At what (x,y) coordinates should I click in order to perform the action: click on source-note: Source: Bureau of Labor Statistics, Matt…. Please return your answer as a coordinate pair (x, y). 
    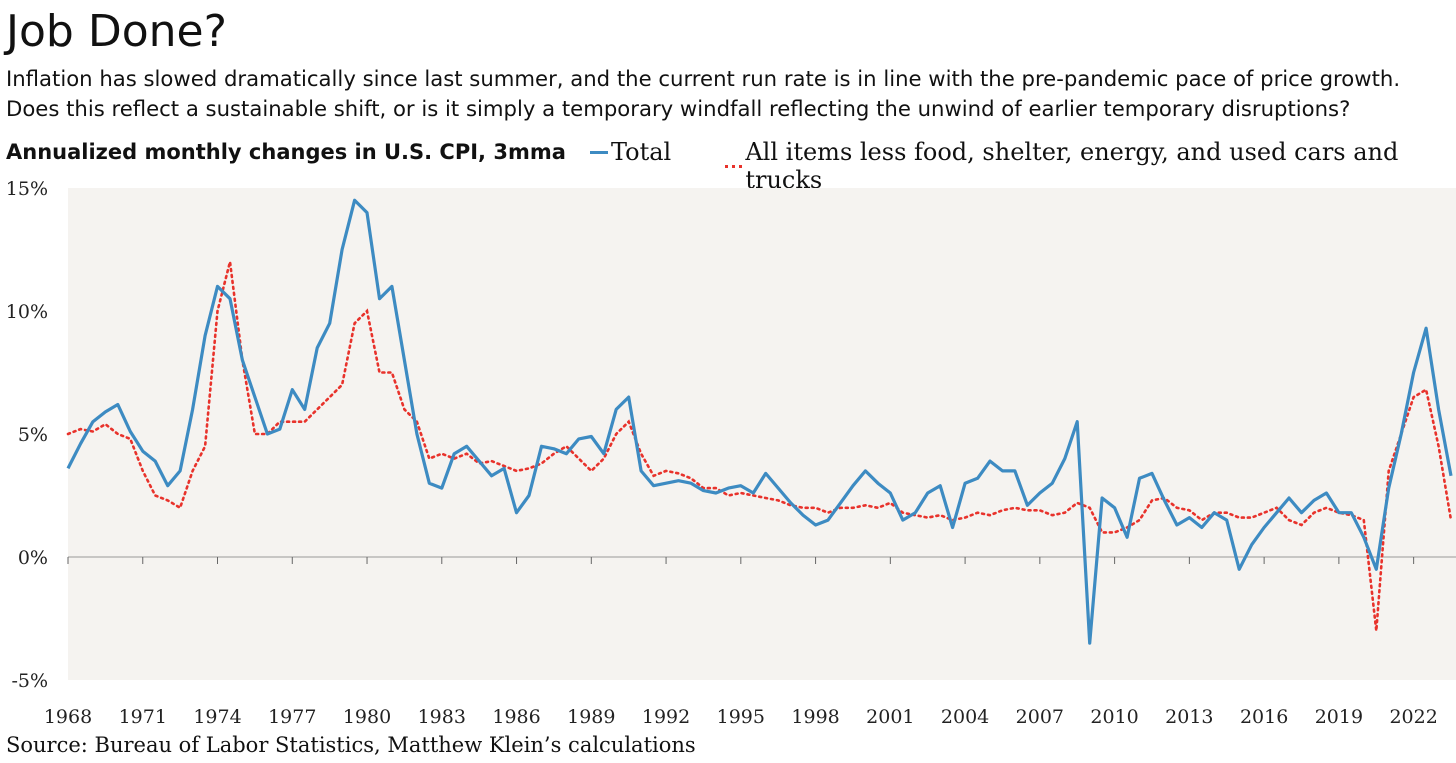
    Looking at the image, I should click on (351, 745).